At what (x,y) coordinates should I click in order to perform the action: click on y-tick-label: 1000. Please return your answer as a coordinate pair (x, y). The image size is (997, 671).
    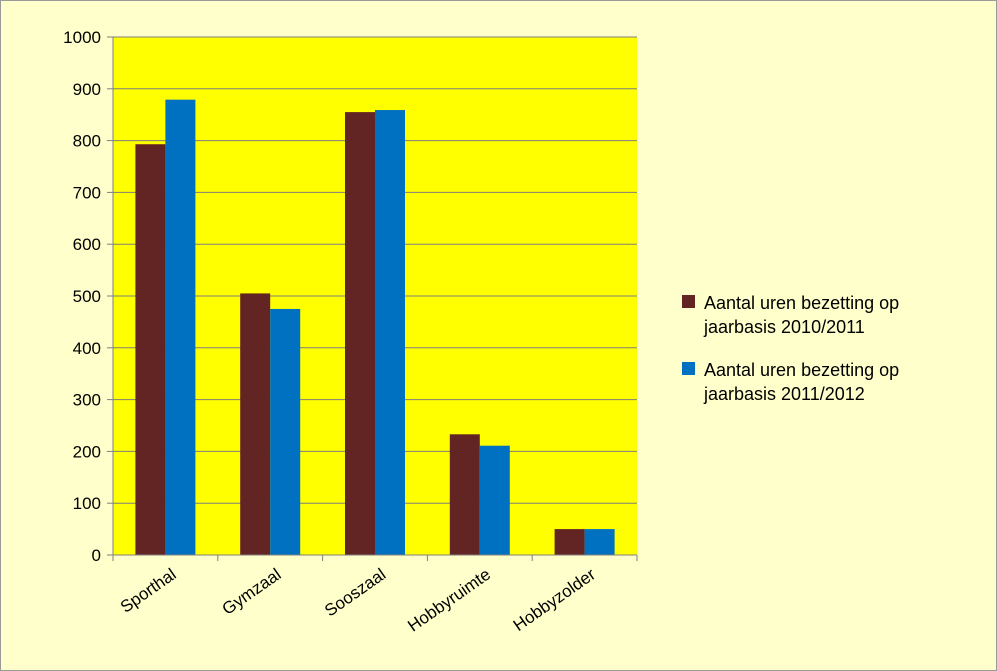
    Looking at the image, I should click on (82, 37).